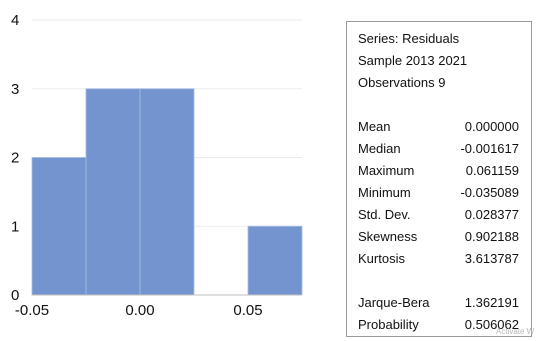 This screenshot has height=341, width=546. What do you see at coordinates (438, 303) in the screenshot?
I see `stat-row-jarque-bera: Jarque-Bera 1.362191` at bounding box center [438, 303].